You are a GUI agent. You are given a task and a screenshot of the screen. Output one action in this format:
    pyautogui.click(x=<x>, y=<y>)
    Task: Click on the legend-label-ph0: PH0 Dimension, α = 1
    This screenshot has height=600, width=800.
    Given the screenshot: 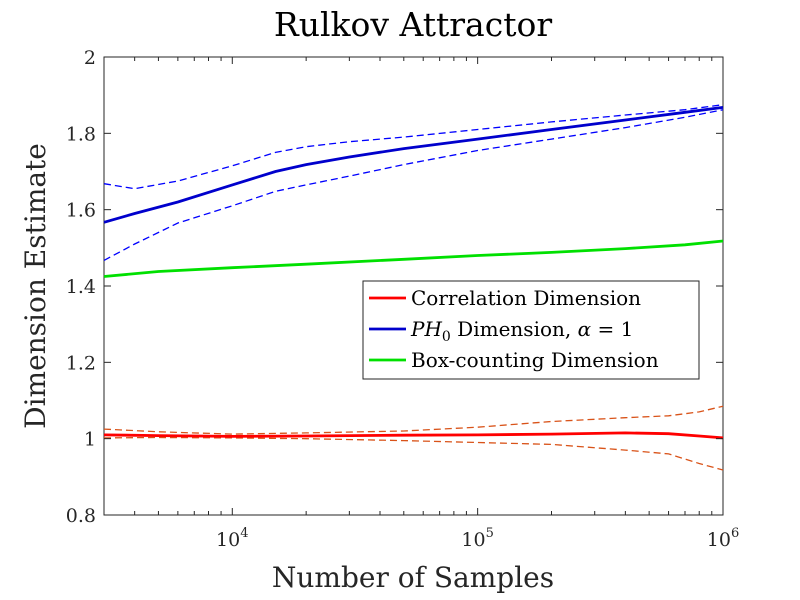 What is the action you would take?
    pyautogui.click(x=521, y=331)
    